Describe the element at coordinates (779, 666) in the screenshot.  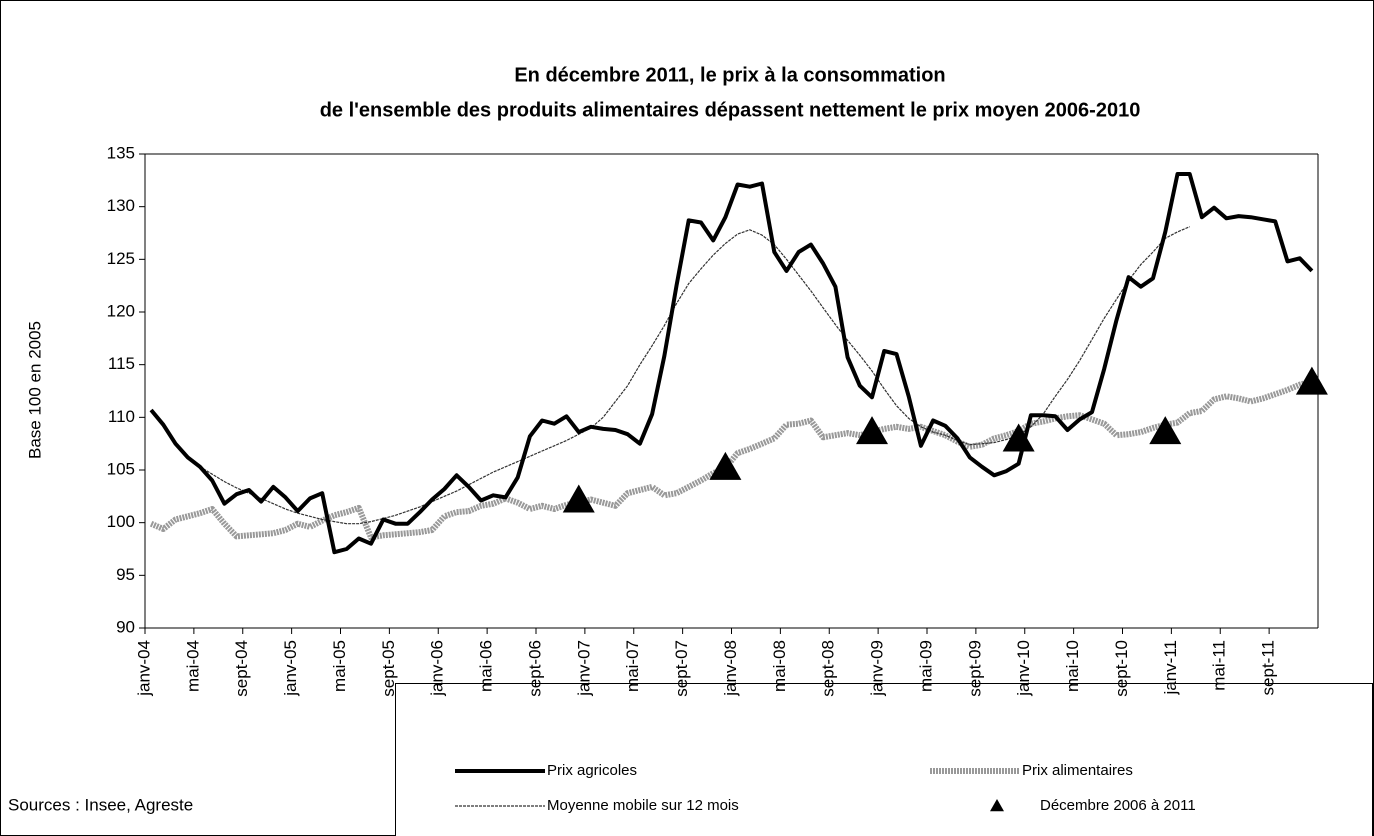
I see `x-tick-label: mai-08` at that location.